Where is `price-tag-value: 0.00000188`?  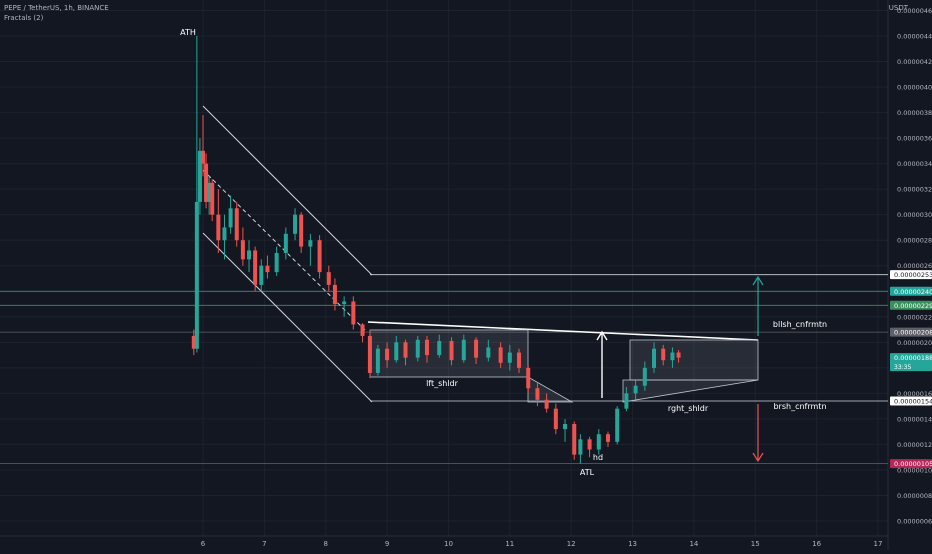
price-tag-value: 0.00000188 is located at coordinates (913, 358).